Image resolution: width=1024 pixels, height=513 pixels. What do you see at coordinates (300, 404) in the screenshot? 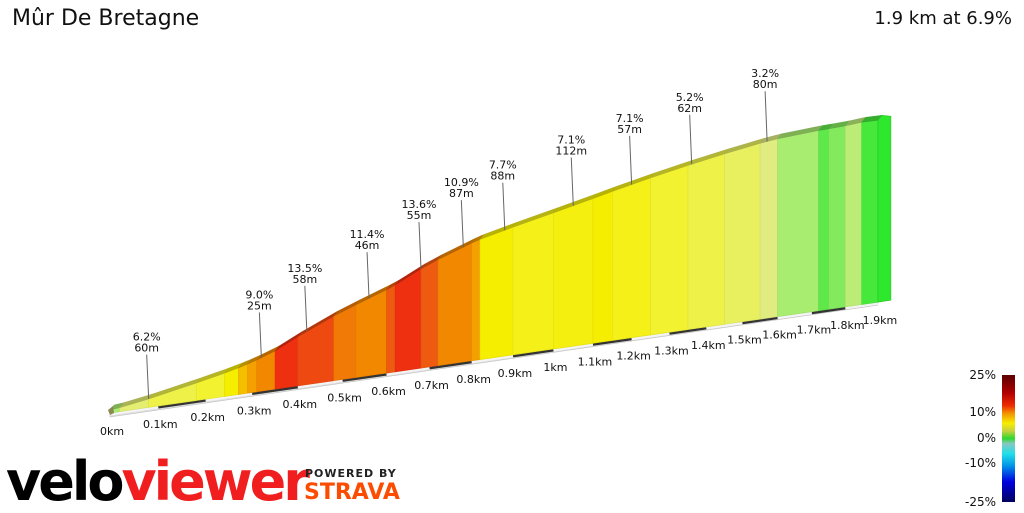
I see `x-tick-label: 0.4km` at bounding box center [300, 404].